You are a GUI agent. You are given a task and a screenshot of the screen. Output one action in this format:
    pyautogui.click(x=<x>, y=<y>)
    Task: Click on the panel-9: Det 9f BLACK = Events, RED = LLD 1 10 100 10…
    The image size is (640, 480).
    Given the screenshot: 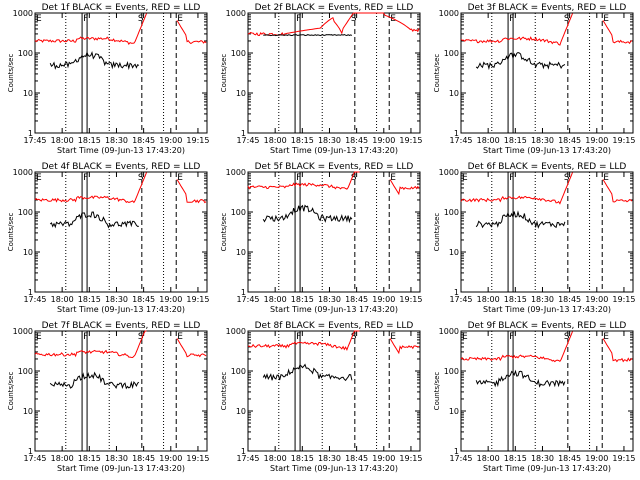 What is the action you would take?
    pyautogui.click(x=534, y=397)
    